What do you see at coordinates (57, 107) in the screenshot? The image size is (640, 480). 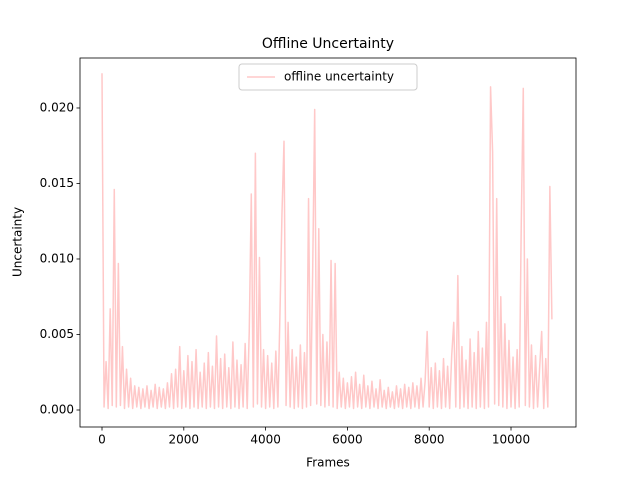 I see `y-tick-label: 0.020` at bounding box center [57, 107].